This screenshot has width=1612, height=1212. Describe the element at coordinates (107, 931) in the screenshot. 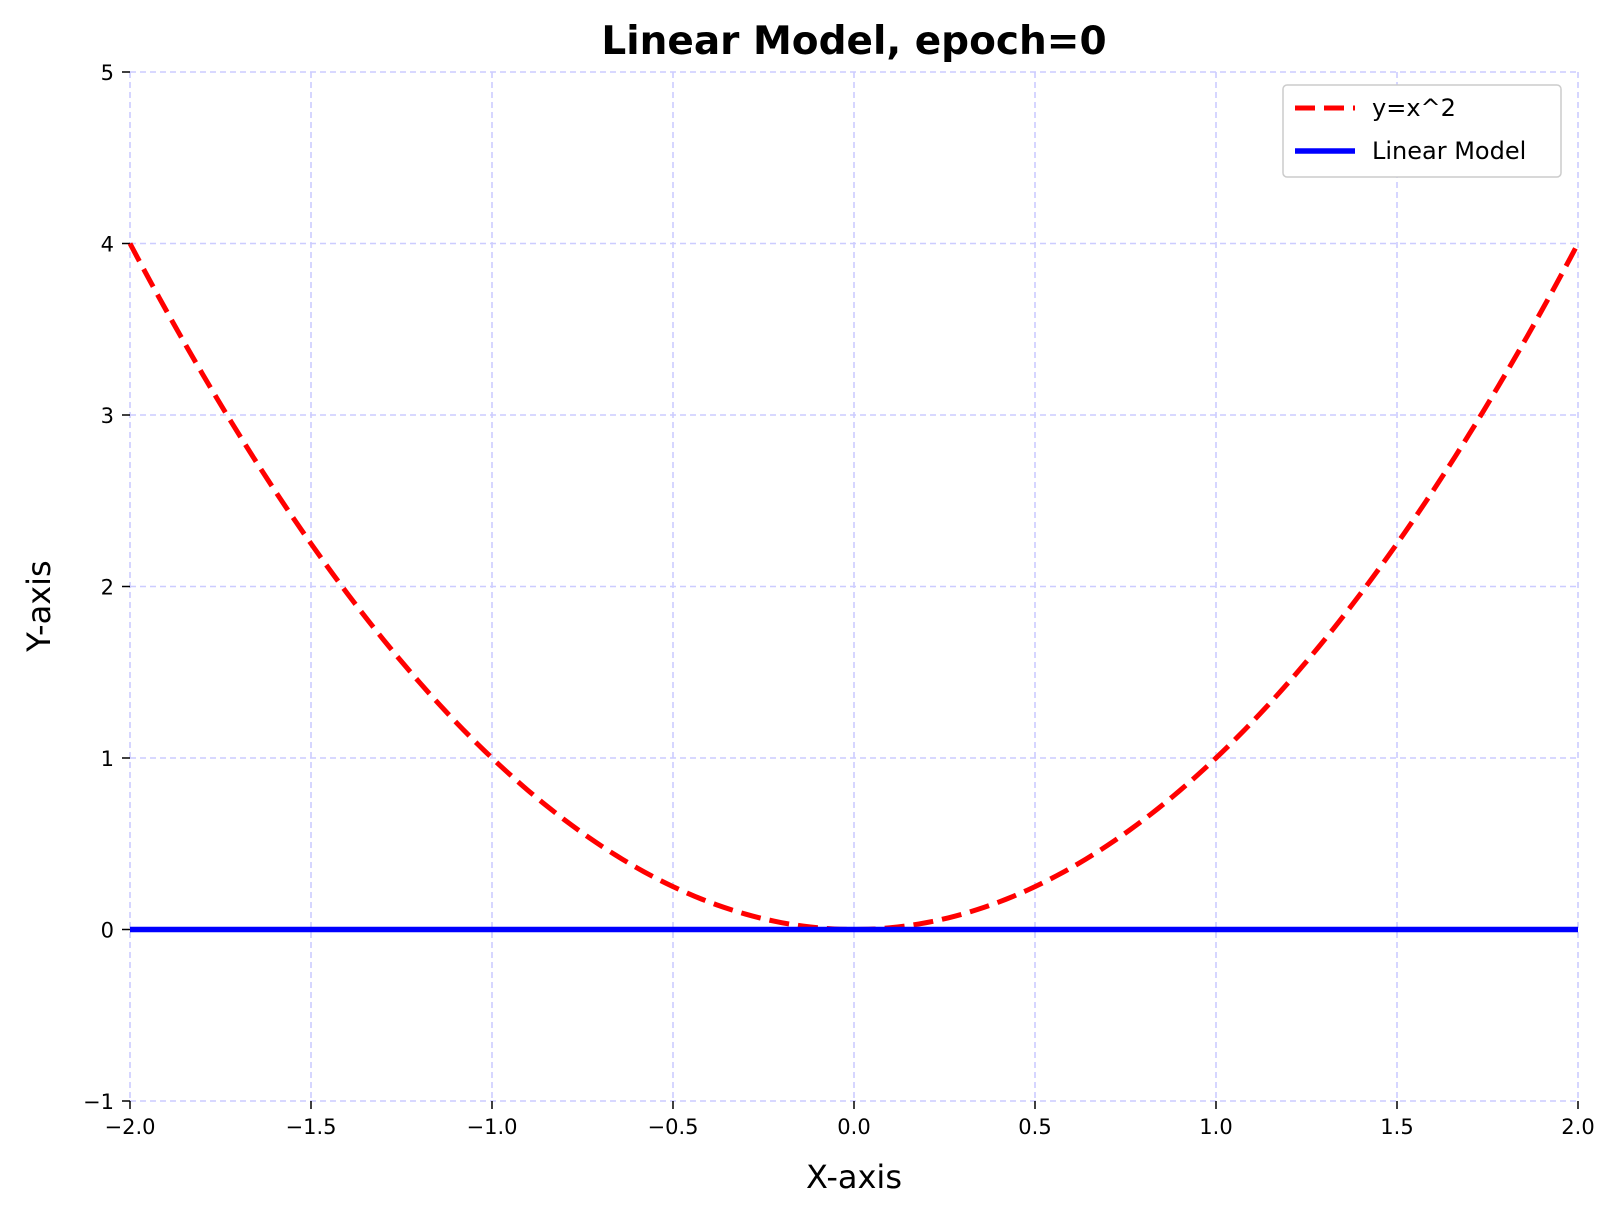

I see `y-tick-label: 0` at that location.